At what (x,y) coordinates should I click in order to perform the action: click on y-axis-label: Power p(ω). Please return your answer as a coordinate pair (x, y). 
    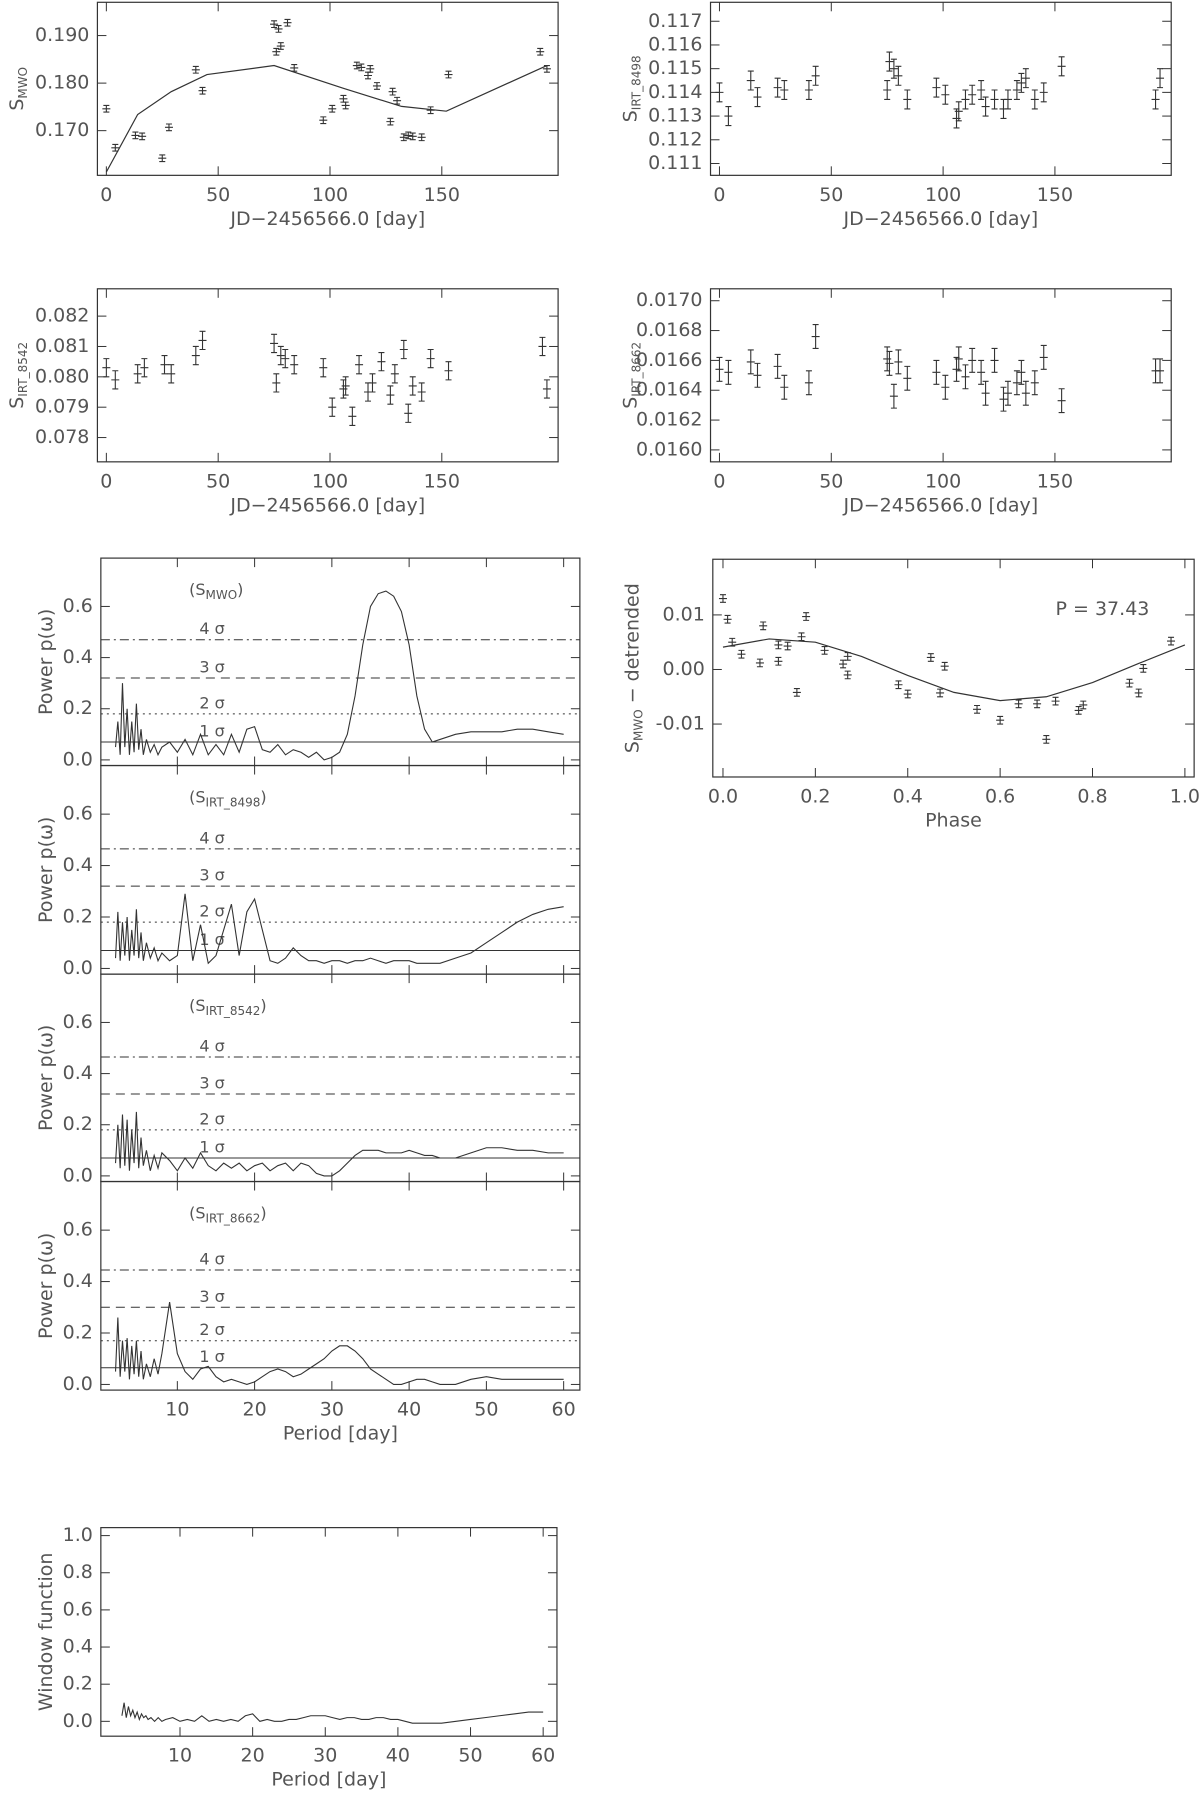
    Looking at the image, I should click on (45, 662).